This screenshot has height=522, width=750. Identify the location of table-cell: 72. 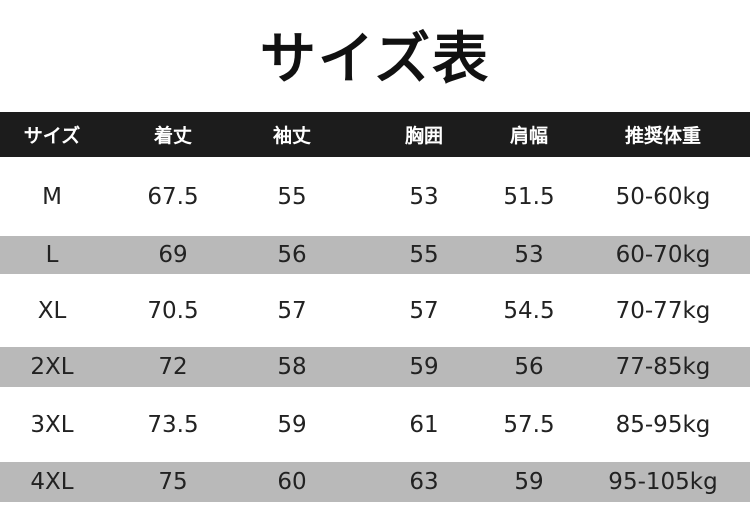
(173, 367).